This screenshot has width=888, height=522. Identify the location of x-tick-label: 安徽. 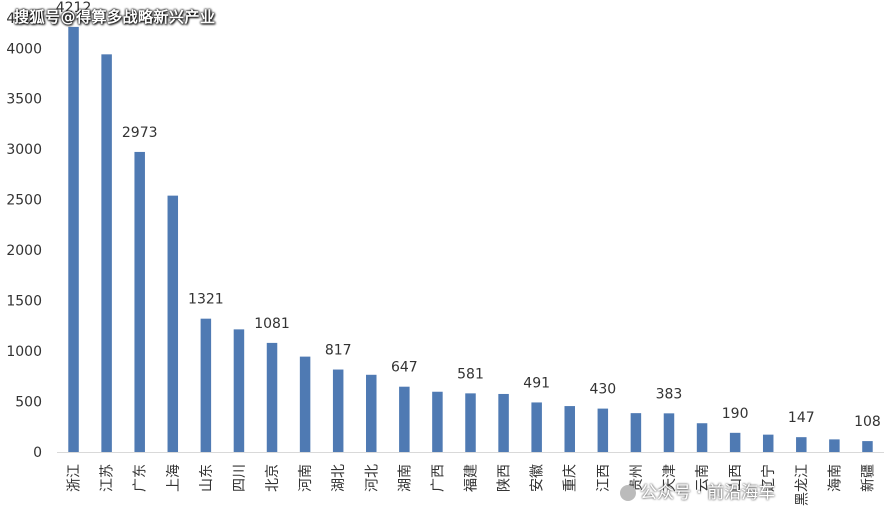
(538, 478).